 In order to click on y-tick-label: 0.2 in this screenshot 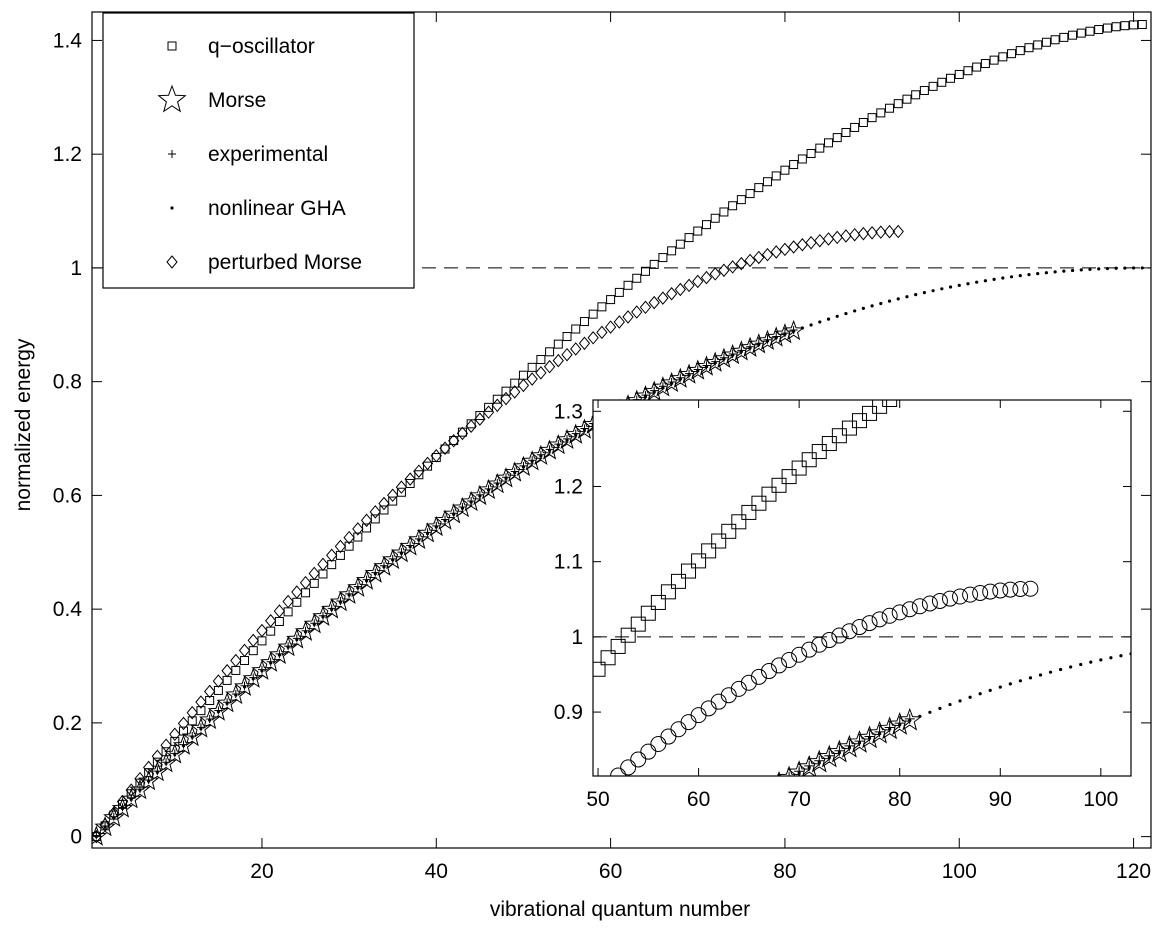, I will do `click(67, 723)`.